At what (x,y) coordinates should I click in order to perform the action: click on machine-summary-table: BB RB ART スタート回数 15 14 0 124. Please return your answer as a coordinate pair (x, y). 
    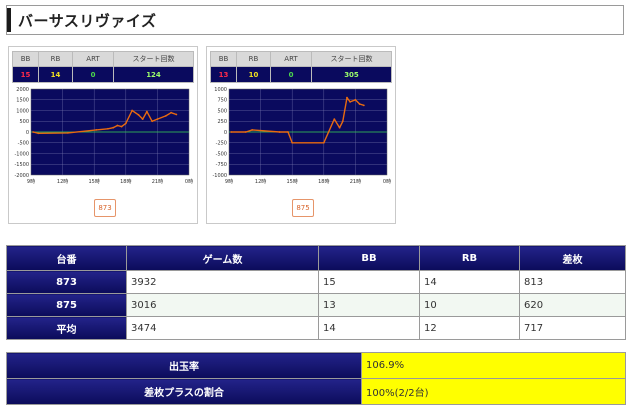
    Looking at the image, I should click on (103, 67).